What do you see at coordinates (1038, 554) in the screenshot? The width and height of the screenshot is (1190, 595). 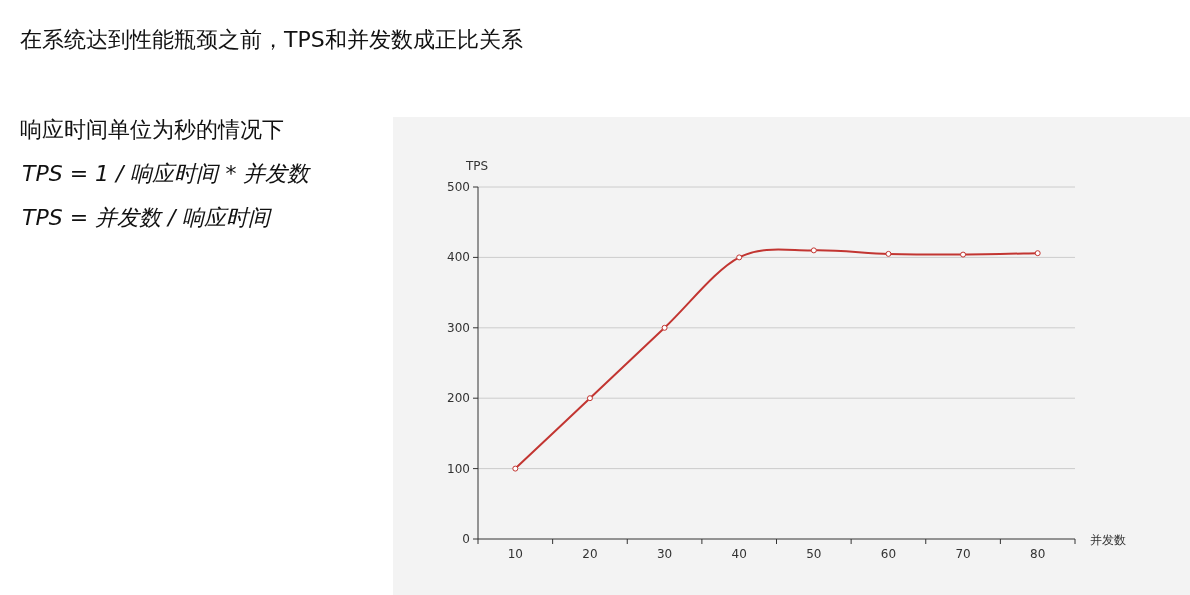 I see `x-tick-label: 80` at bounding box center [1038, 554].